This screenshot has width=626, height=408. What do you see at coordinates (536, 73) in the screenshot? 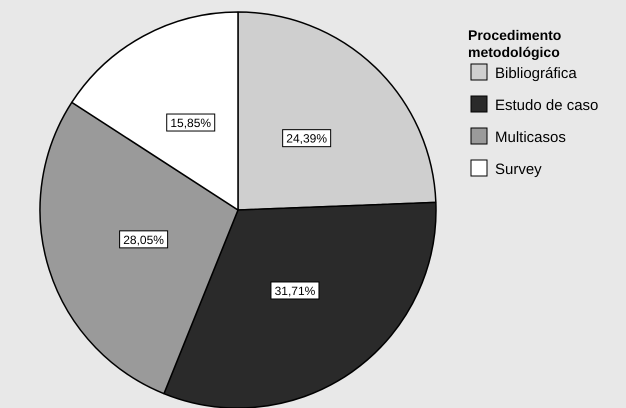
I see `legend-label: Bibliográfica` at bounding box center [536, 73].